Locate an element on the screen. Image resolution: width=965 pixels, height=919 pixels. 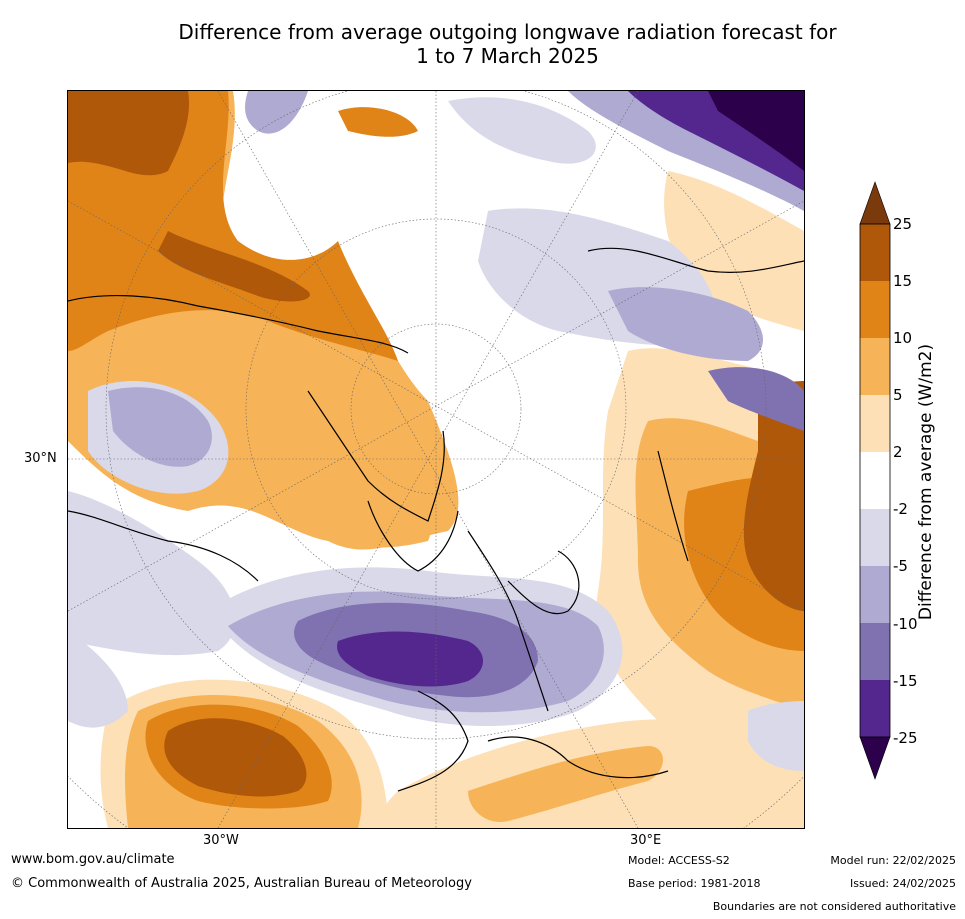
colorbar-arrow-bottom is located at coordinates (875, 758).